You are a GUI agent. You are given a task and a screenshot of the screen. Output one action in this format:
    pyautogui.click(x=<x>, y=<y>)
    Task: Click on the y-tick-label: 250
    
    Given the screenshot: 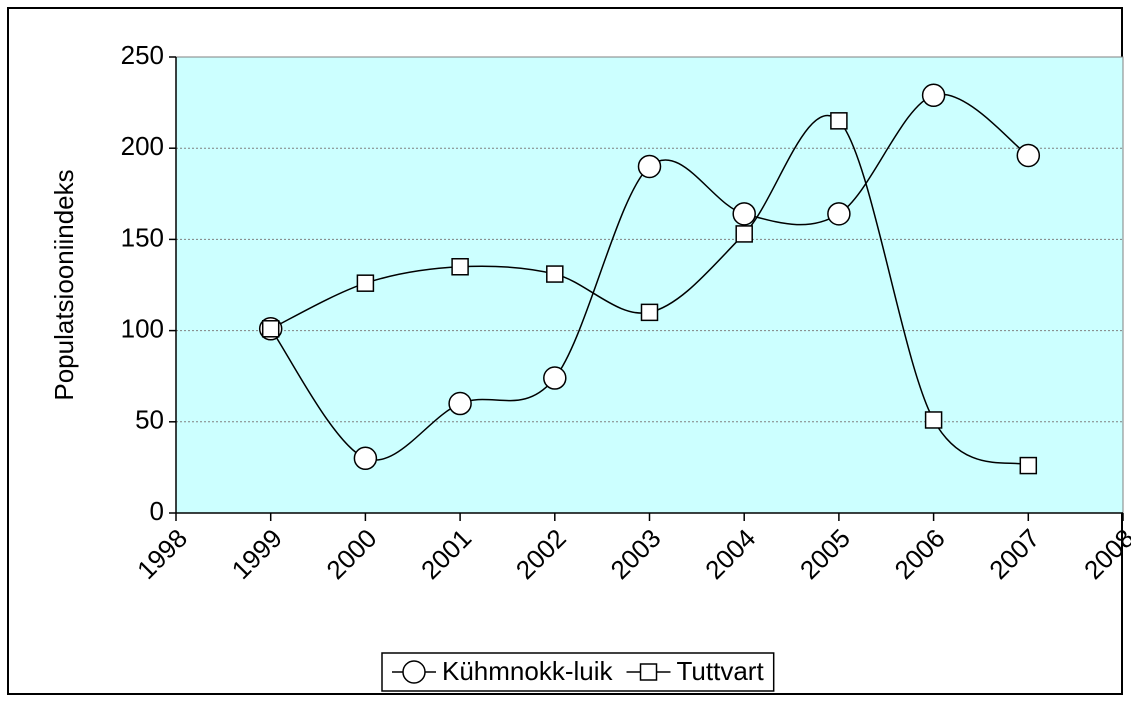 What is the action you would take?
    pyautogui.click(x=142, y=55)
    